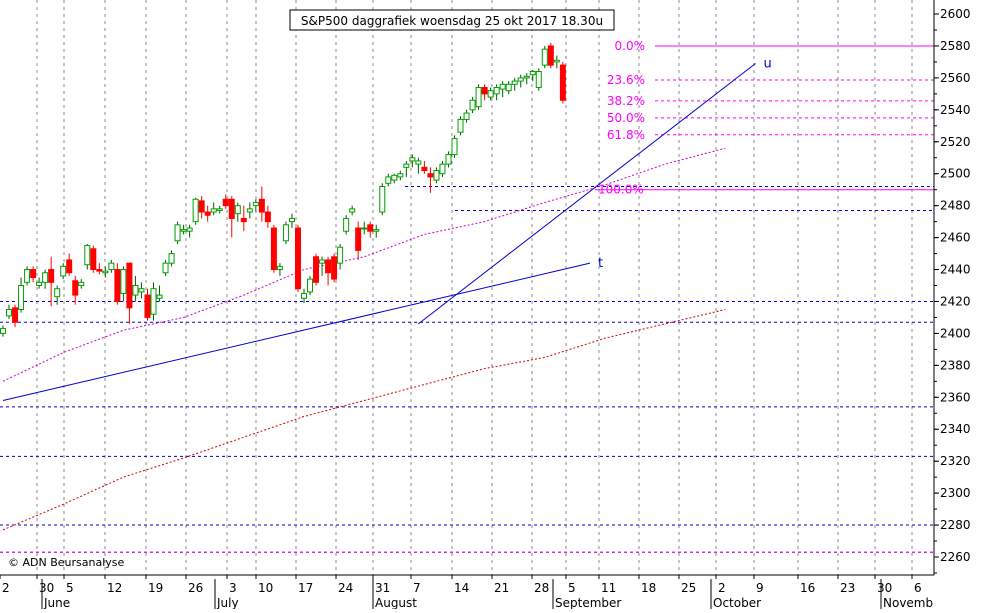 Image resolution: width=982 pixels, height=613 pixels. What do you see at coordinates (648, 588) in the screenshot?
I see `x-tick-label: 18` at bounding box center [648, 588].